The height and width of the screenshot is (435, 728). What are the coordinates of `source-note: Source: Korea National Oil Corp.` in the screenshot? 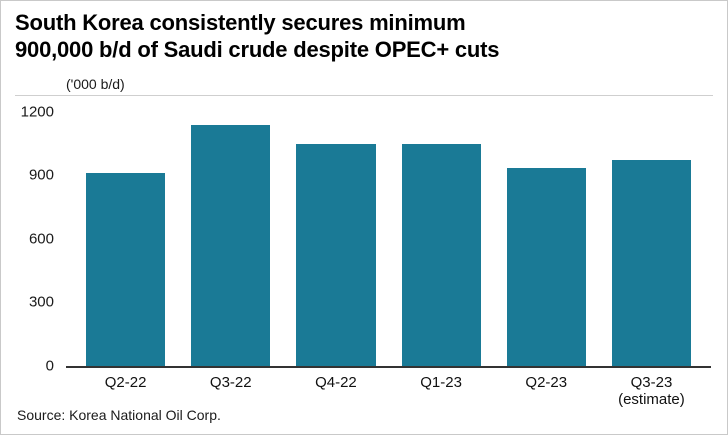 It's located at (119, 415).